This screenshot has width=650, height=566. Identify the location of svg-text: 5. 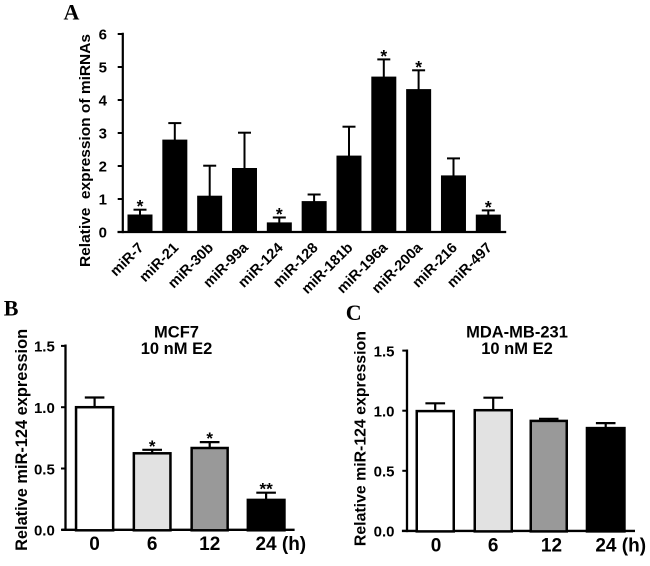
(103, 68).